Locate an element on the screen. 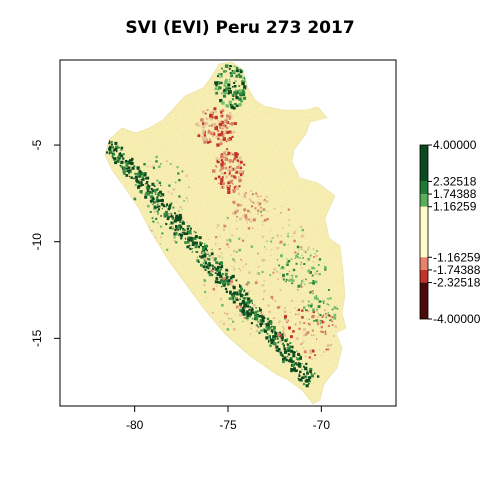  y-tick-label: -10 is located at coordinates (37, 242).